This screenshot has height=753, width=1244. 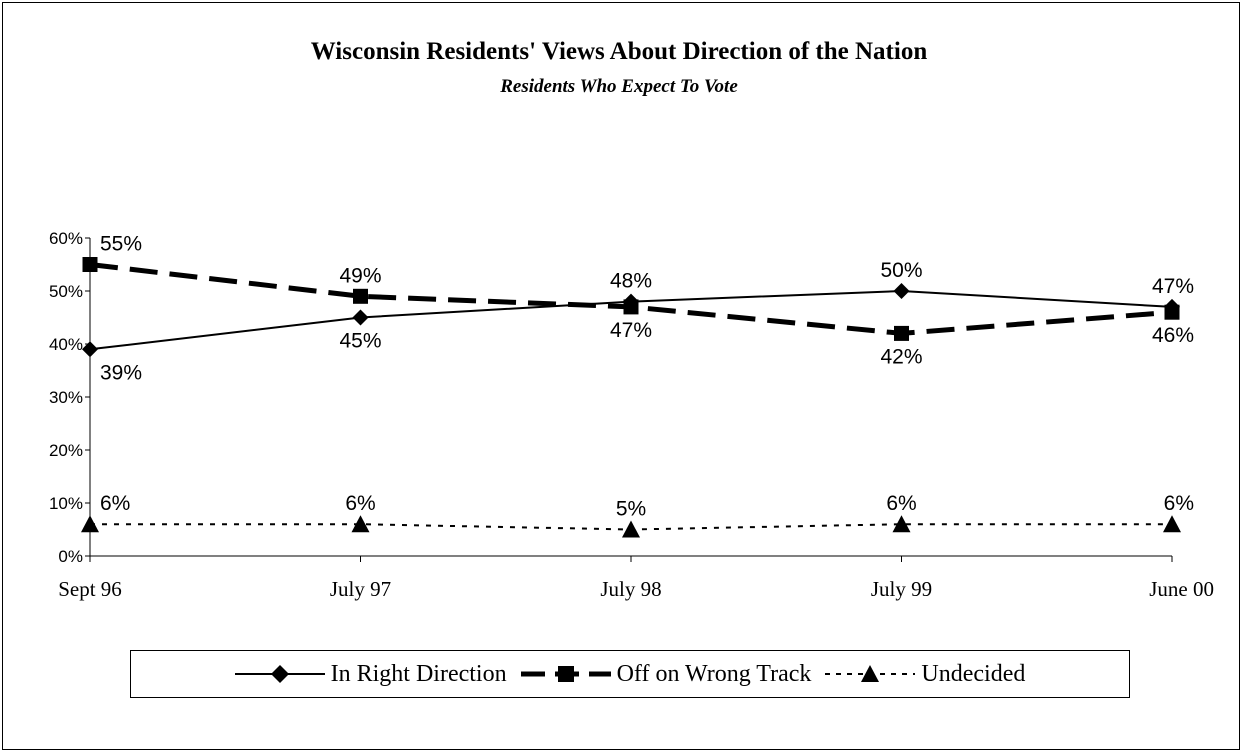 I want to click on y-tick-label: 0%, so click(x=70, y=556).